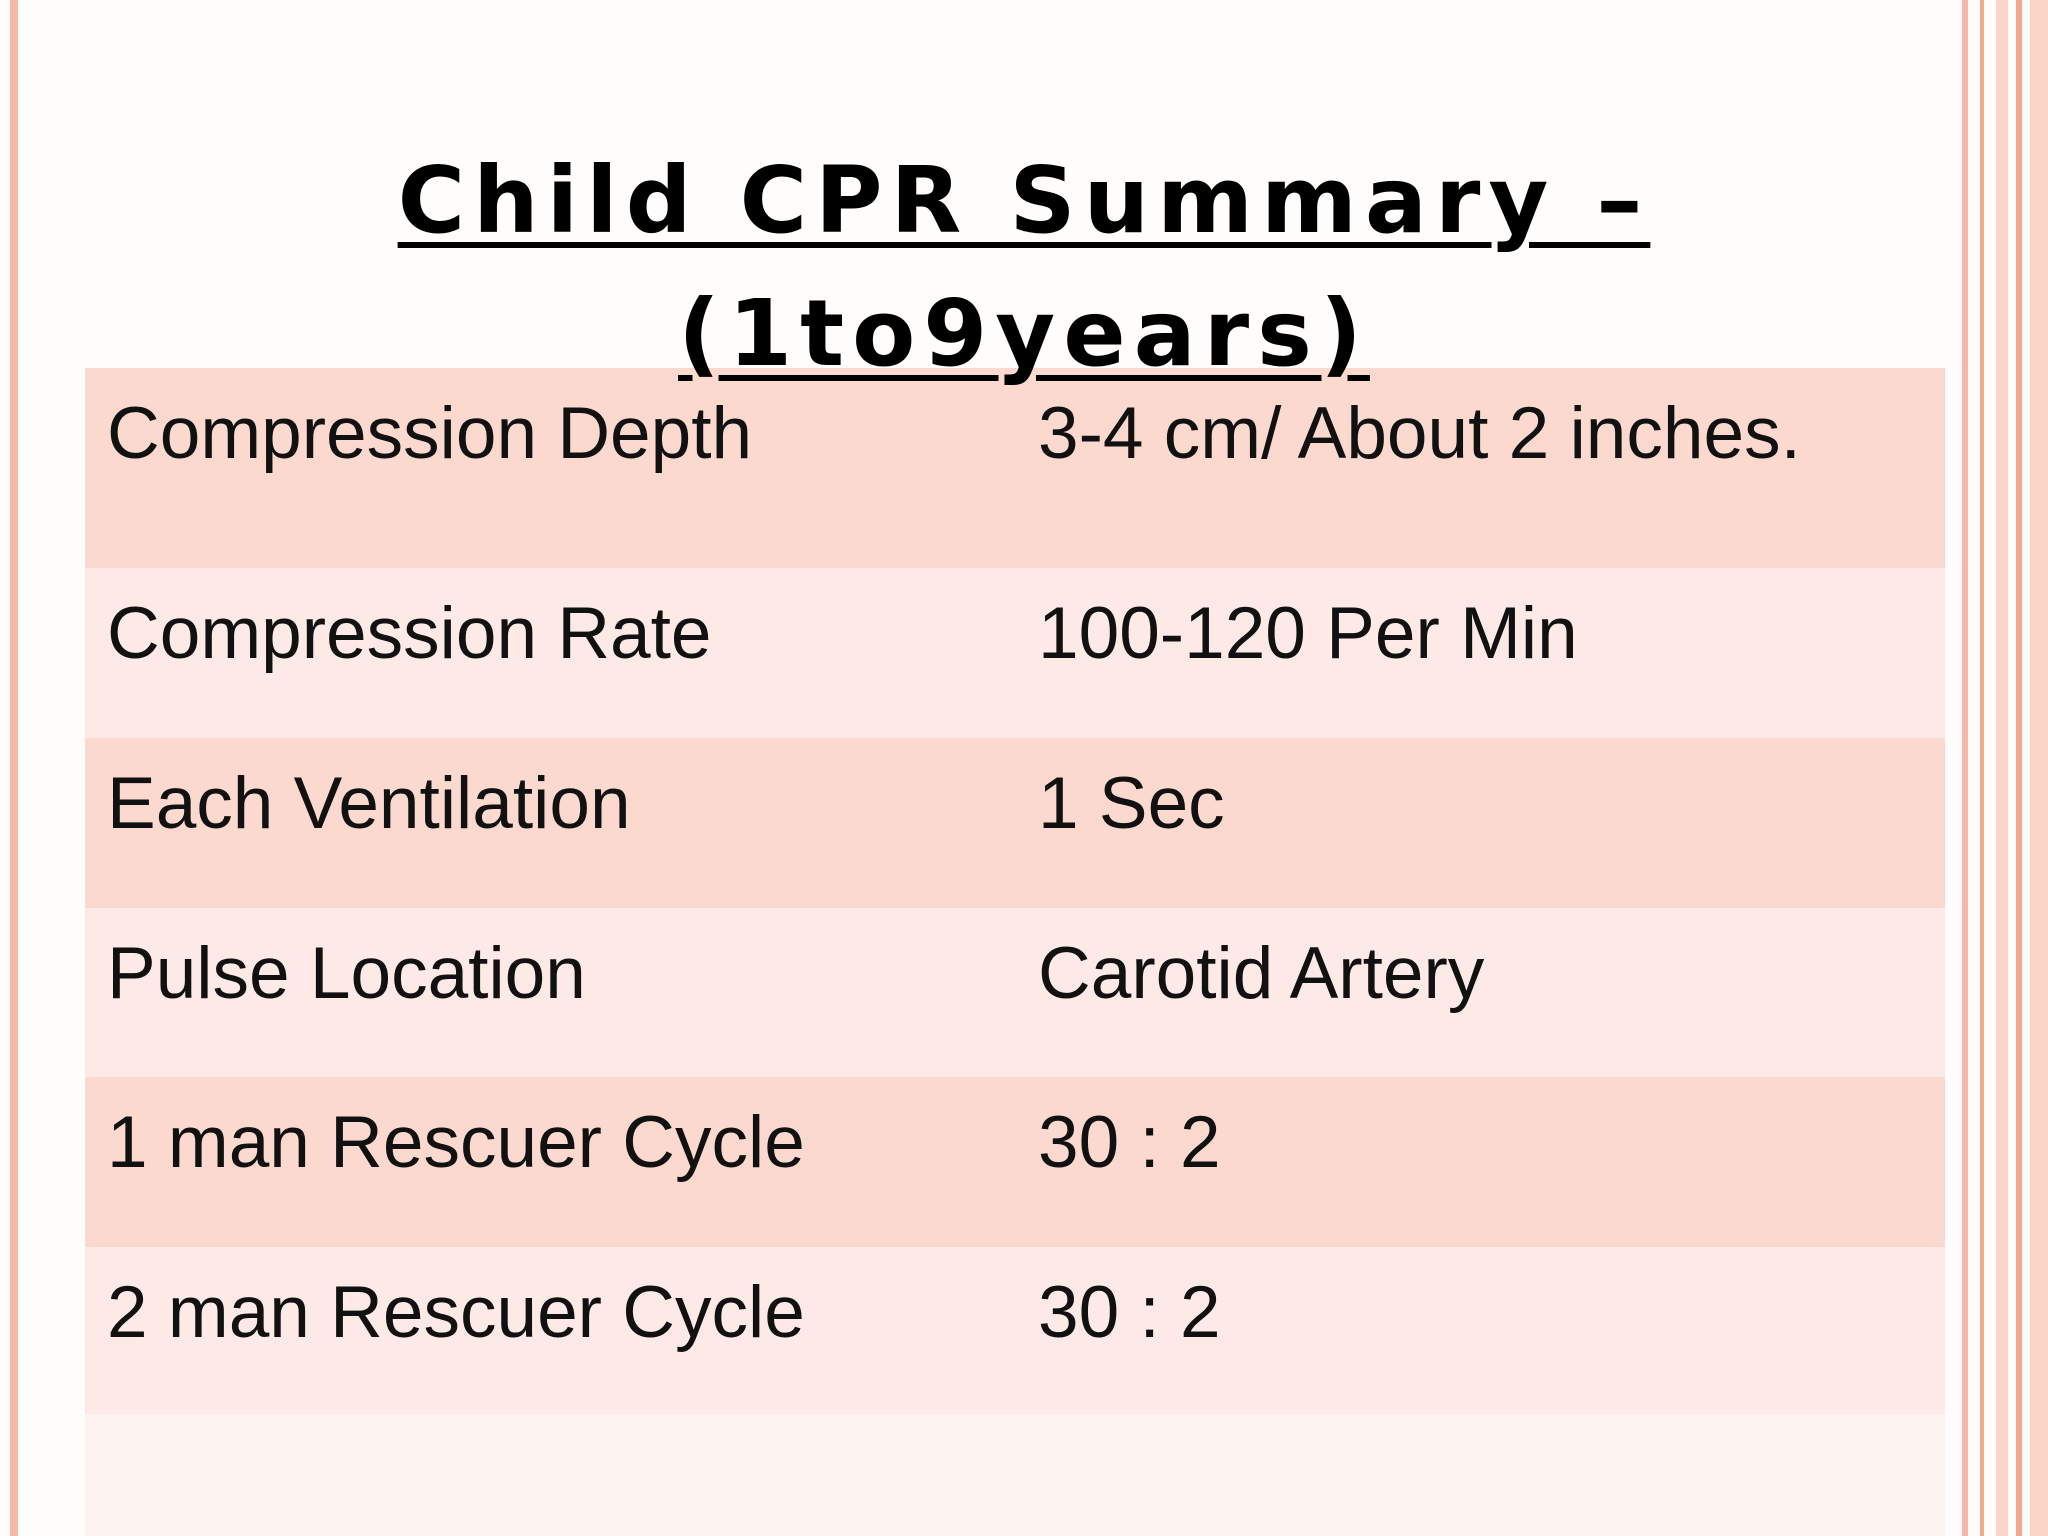 The image size is (2048, 1536). What do you see at coordinates (1131, 803) in the screenshot?
I see `row-value: 1 Sec` at bounding box center [1131, 803].